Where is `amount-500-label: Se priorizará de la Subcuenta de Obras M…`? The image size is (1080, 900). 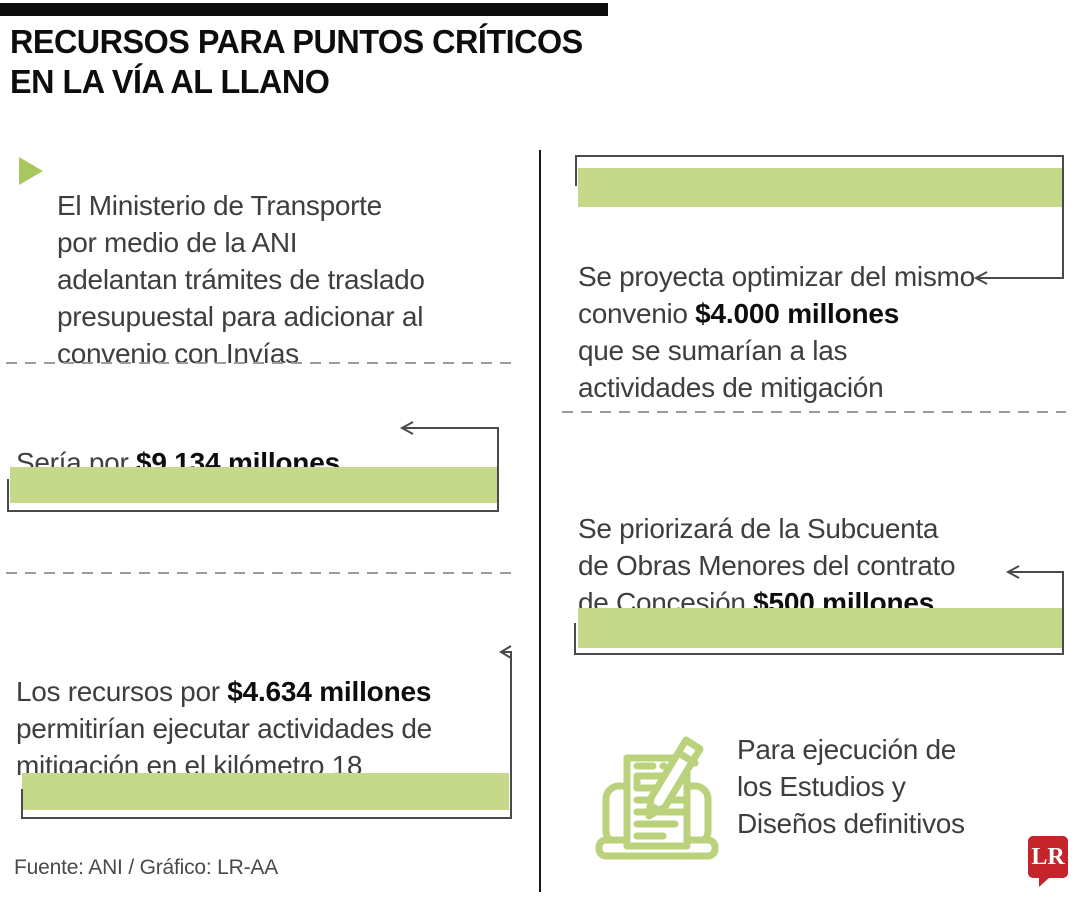 amount-500-label: Se priorizará de la Subcuenta de Obras M… is located at coordinates (767, 565).